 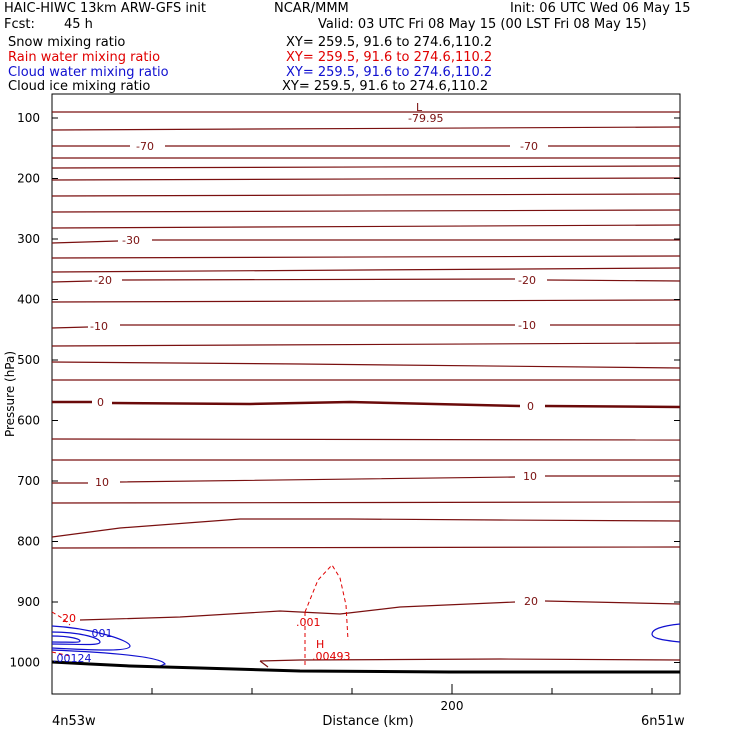 I want to click on x-start-location: 4n53w, so click(x=74, y=721).